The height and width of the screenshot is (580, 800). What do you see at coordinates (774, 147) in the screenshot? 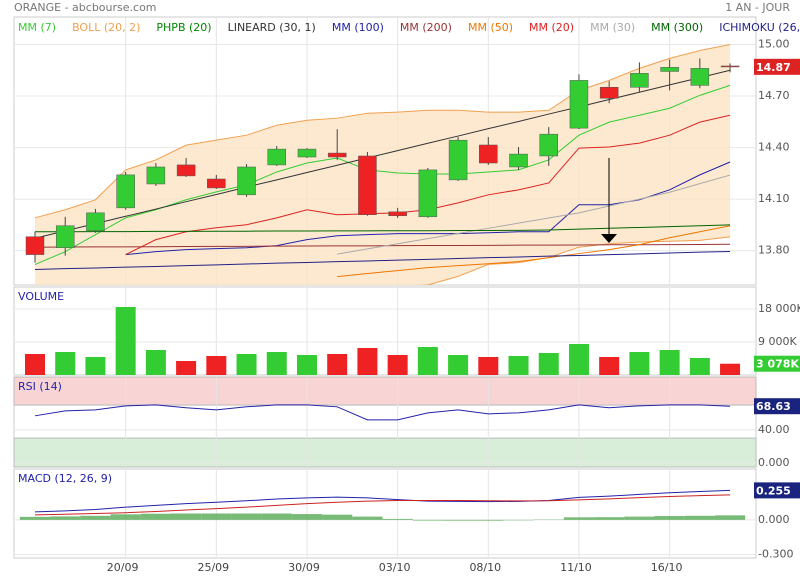
I see `y-tick-label: 14.40` at bounding box center [774, 147].